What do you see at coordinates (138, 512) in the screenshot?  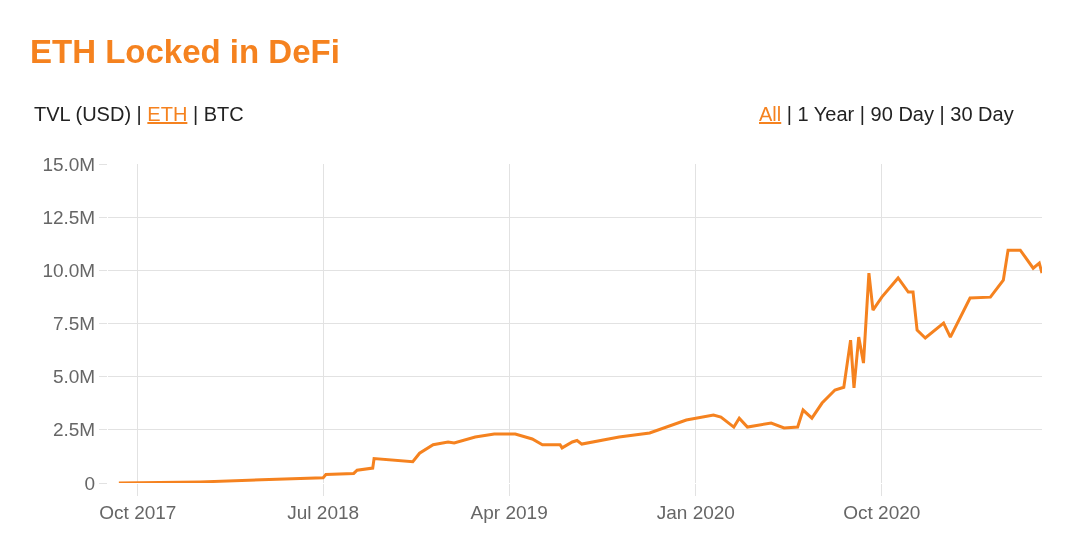 I see `x-tick-label: Oct 2017` at bounding box center [138, 512].